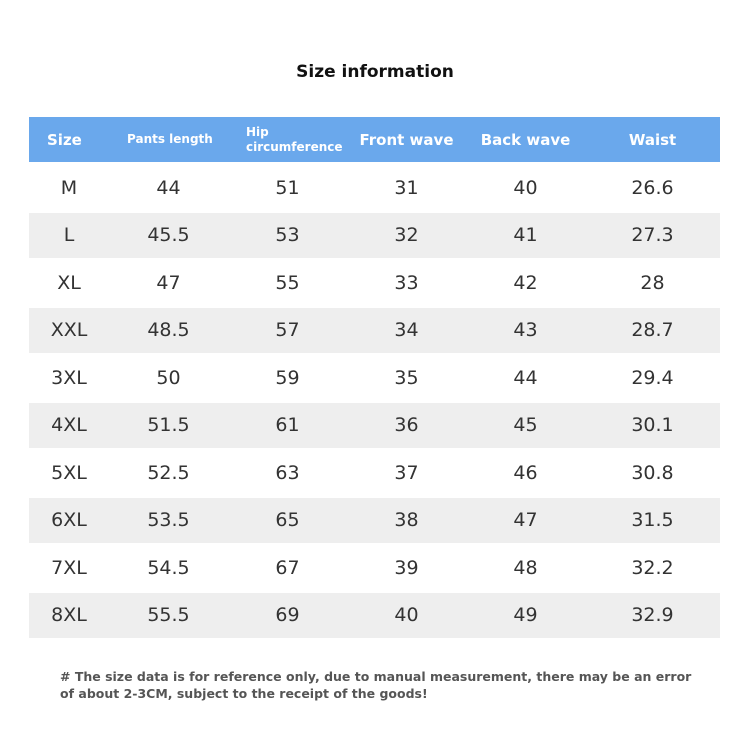 The height and width of the screenshot is (750, 750). What do you see at coordinates (168, 425) in the screenshot?
I see `table-cell: 51.5` at bounding box center [168, 425].